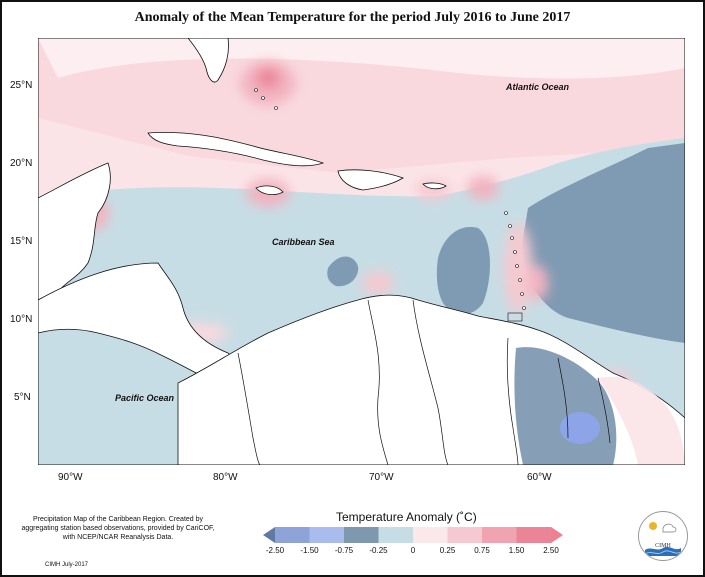 The height and width of the screenshot is (577, 705). What do you see at coordinates (309, 550) in the screenshot?
I see `legend-tick-label: -1.50` at bounding box center [309, 550].